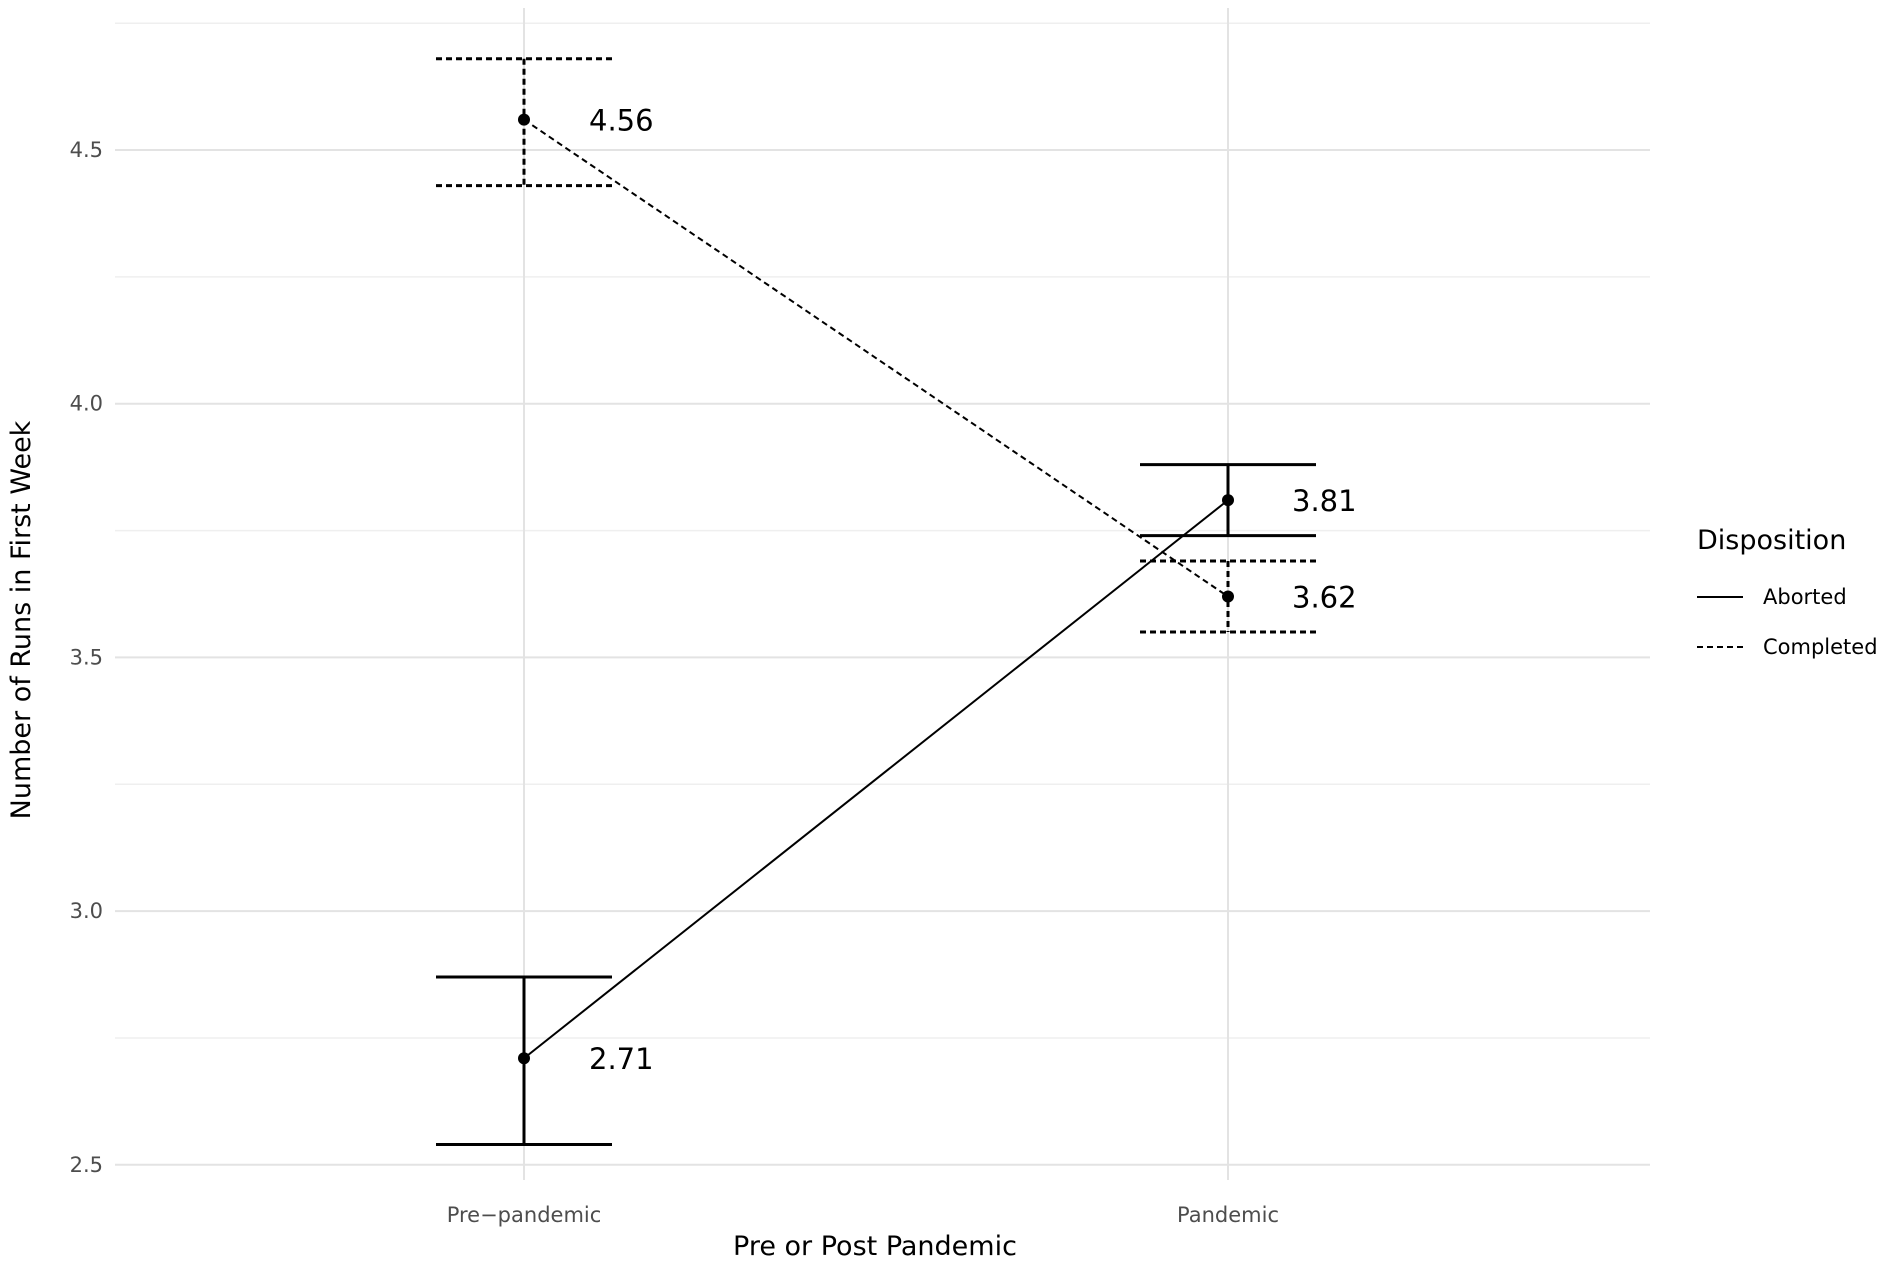 This screenshot has height=1267, width=1902. I want to click on y-tick-label: 4.0, so click(86, 404).